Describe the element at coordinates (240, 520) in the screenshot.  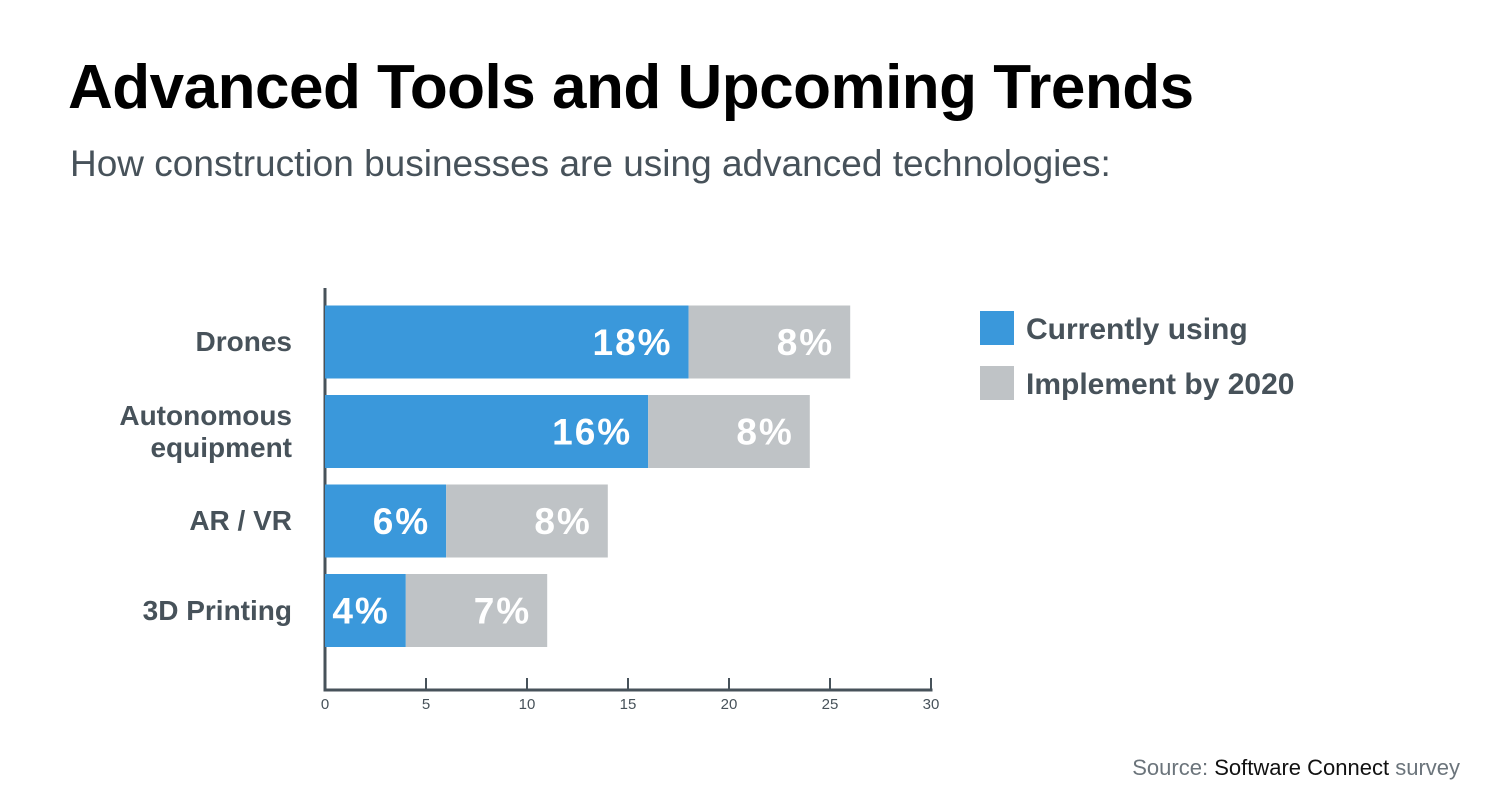
I see `y-tick-label: AR / VR` at that location.